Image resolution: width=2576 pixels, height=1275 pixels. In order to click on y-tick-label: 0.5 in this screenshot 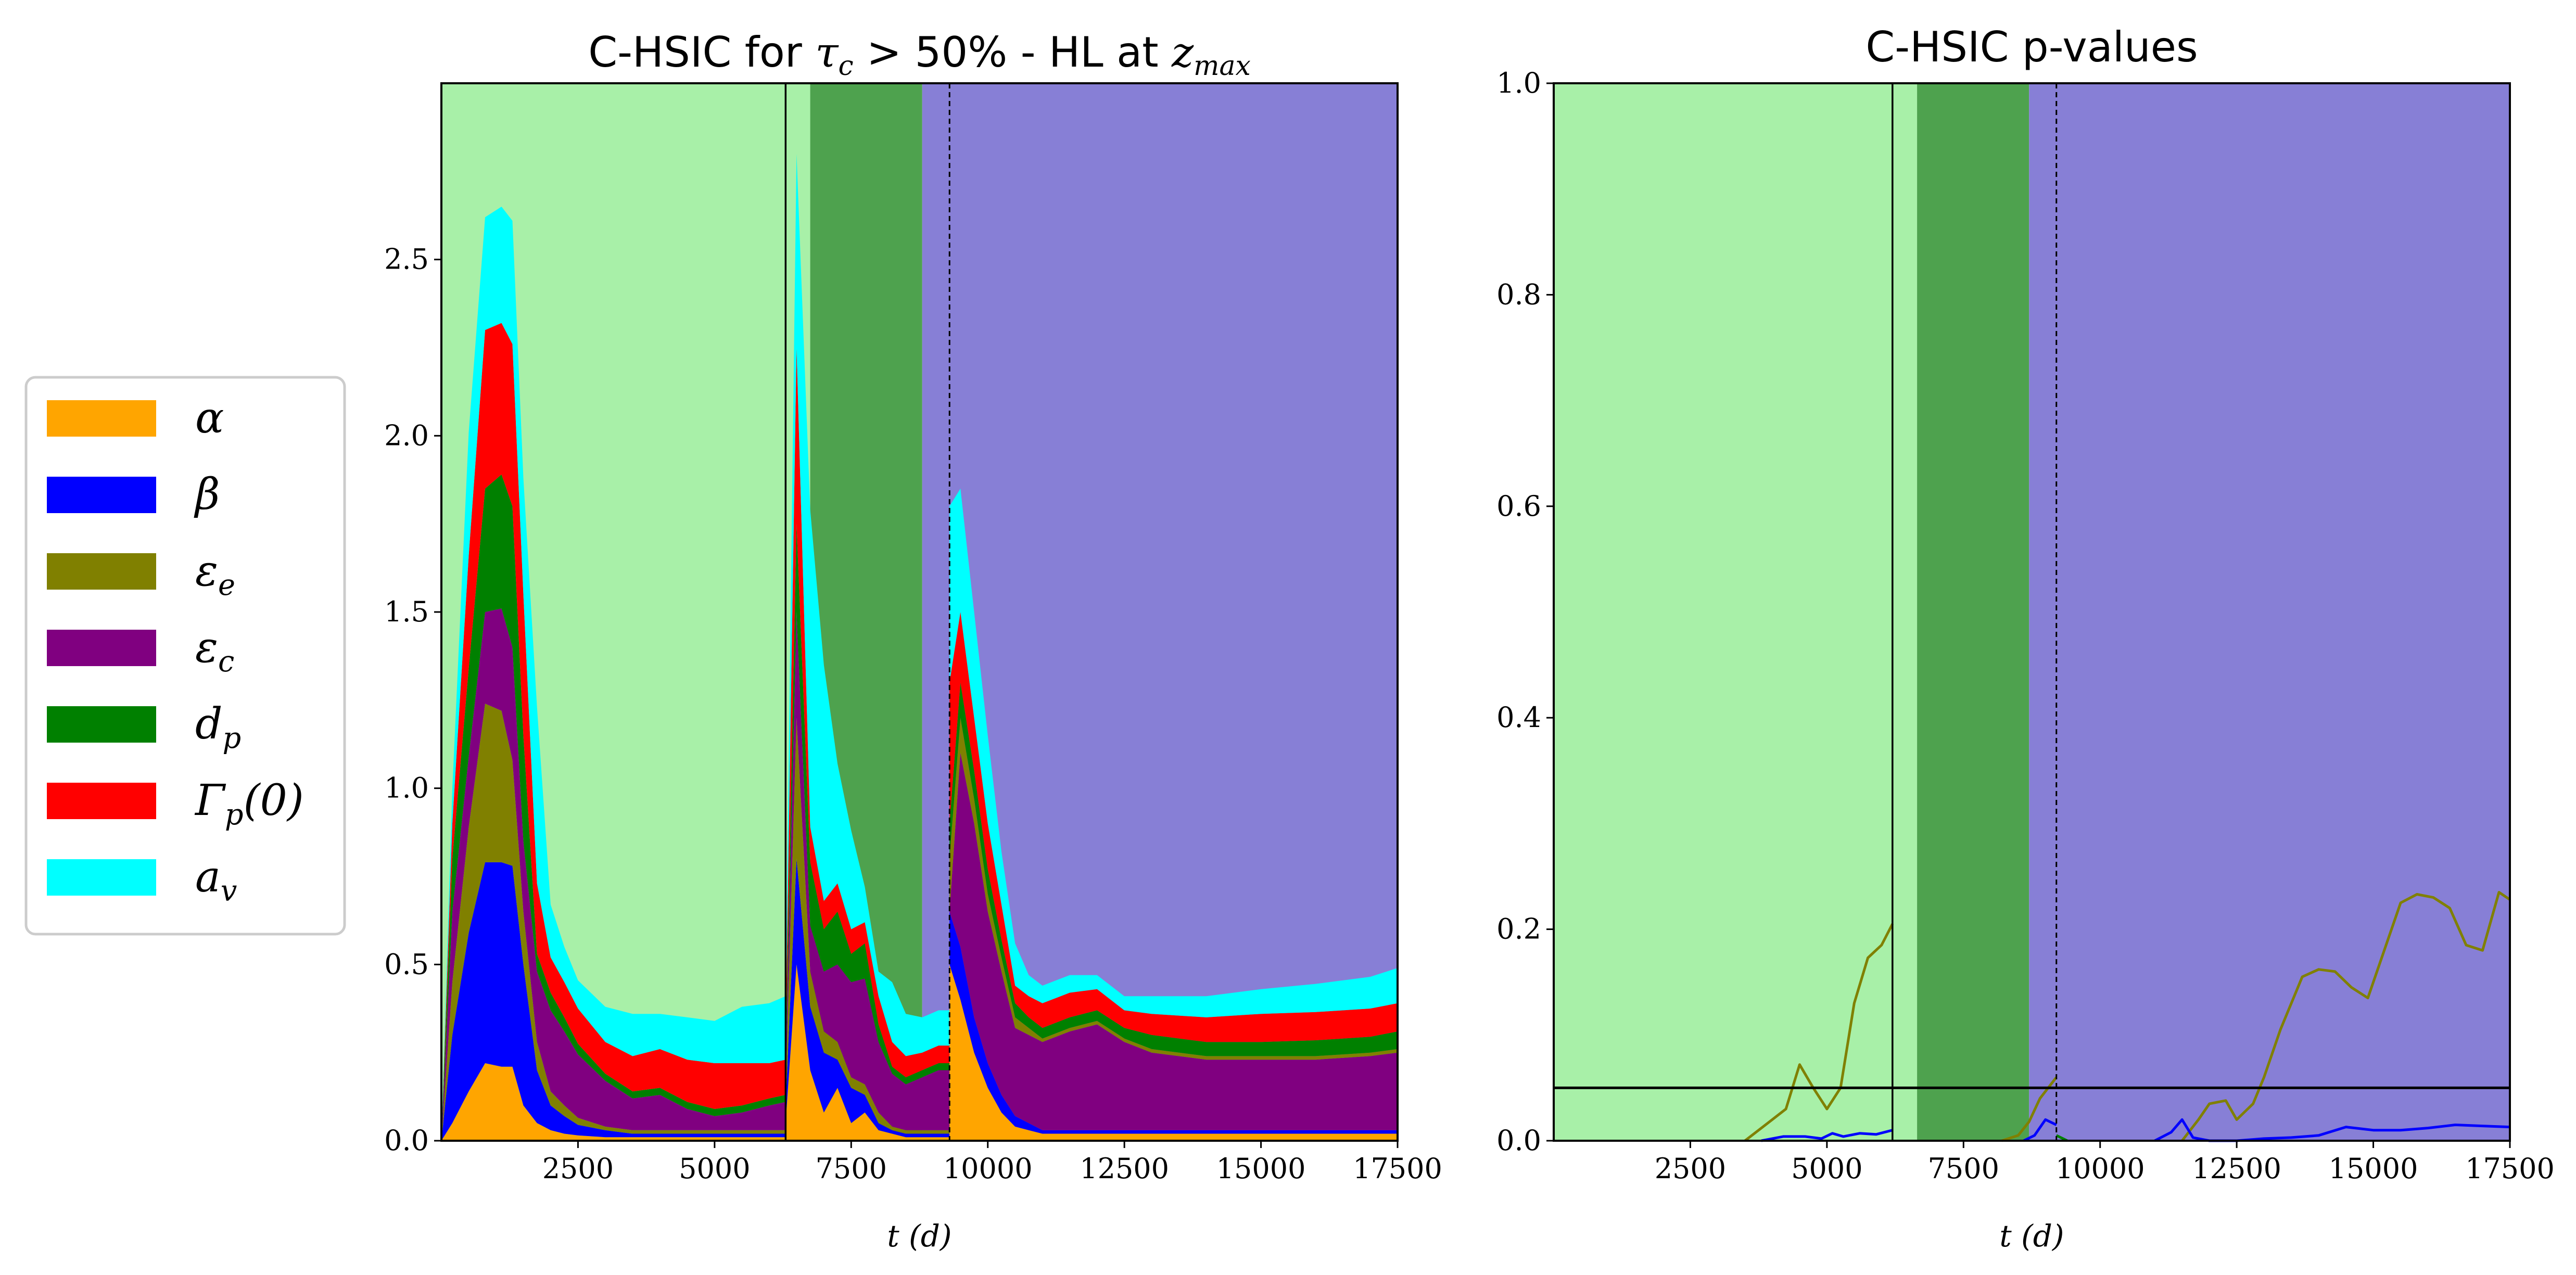, I will do `click(406, 964)`.